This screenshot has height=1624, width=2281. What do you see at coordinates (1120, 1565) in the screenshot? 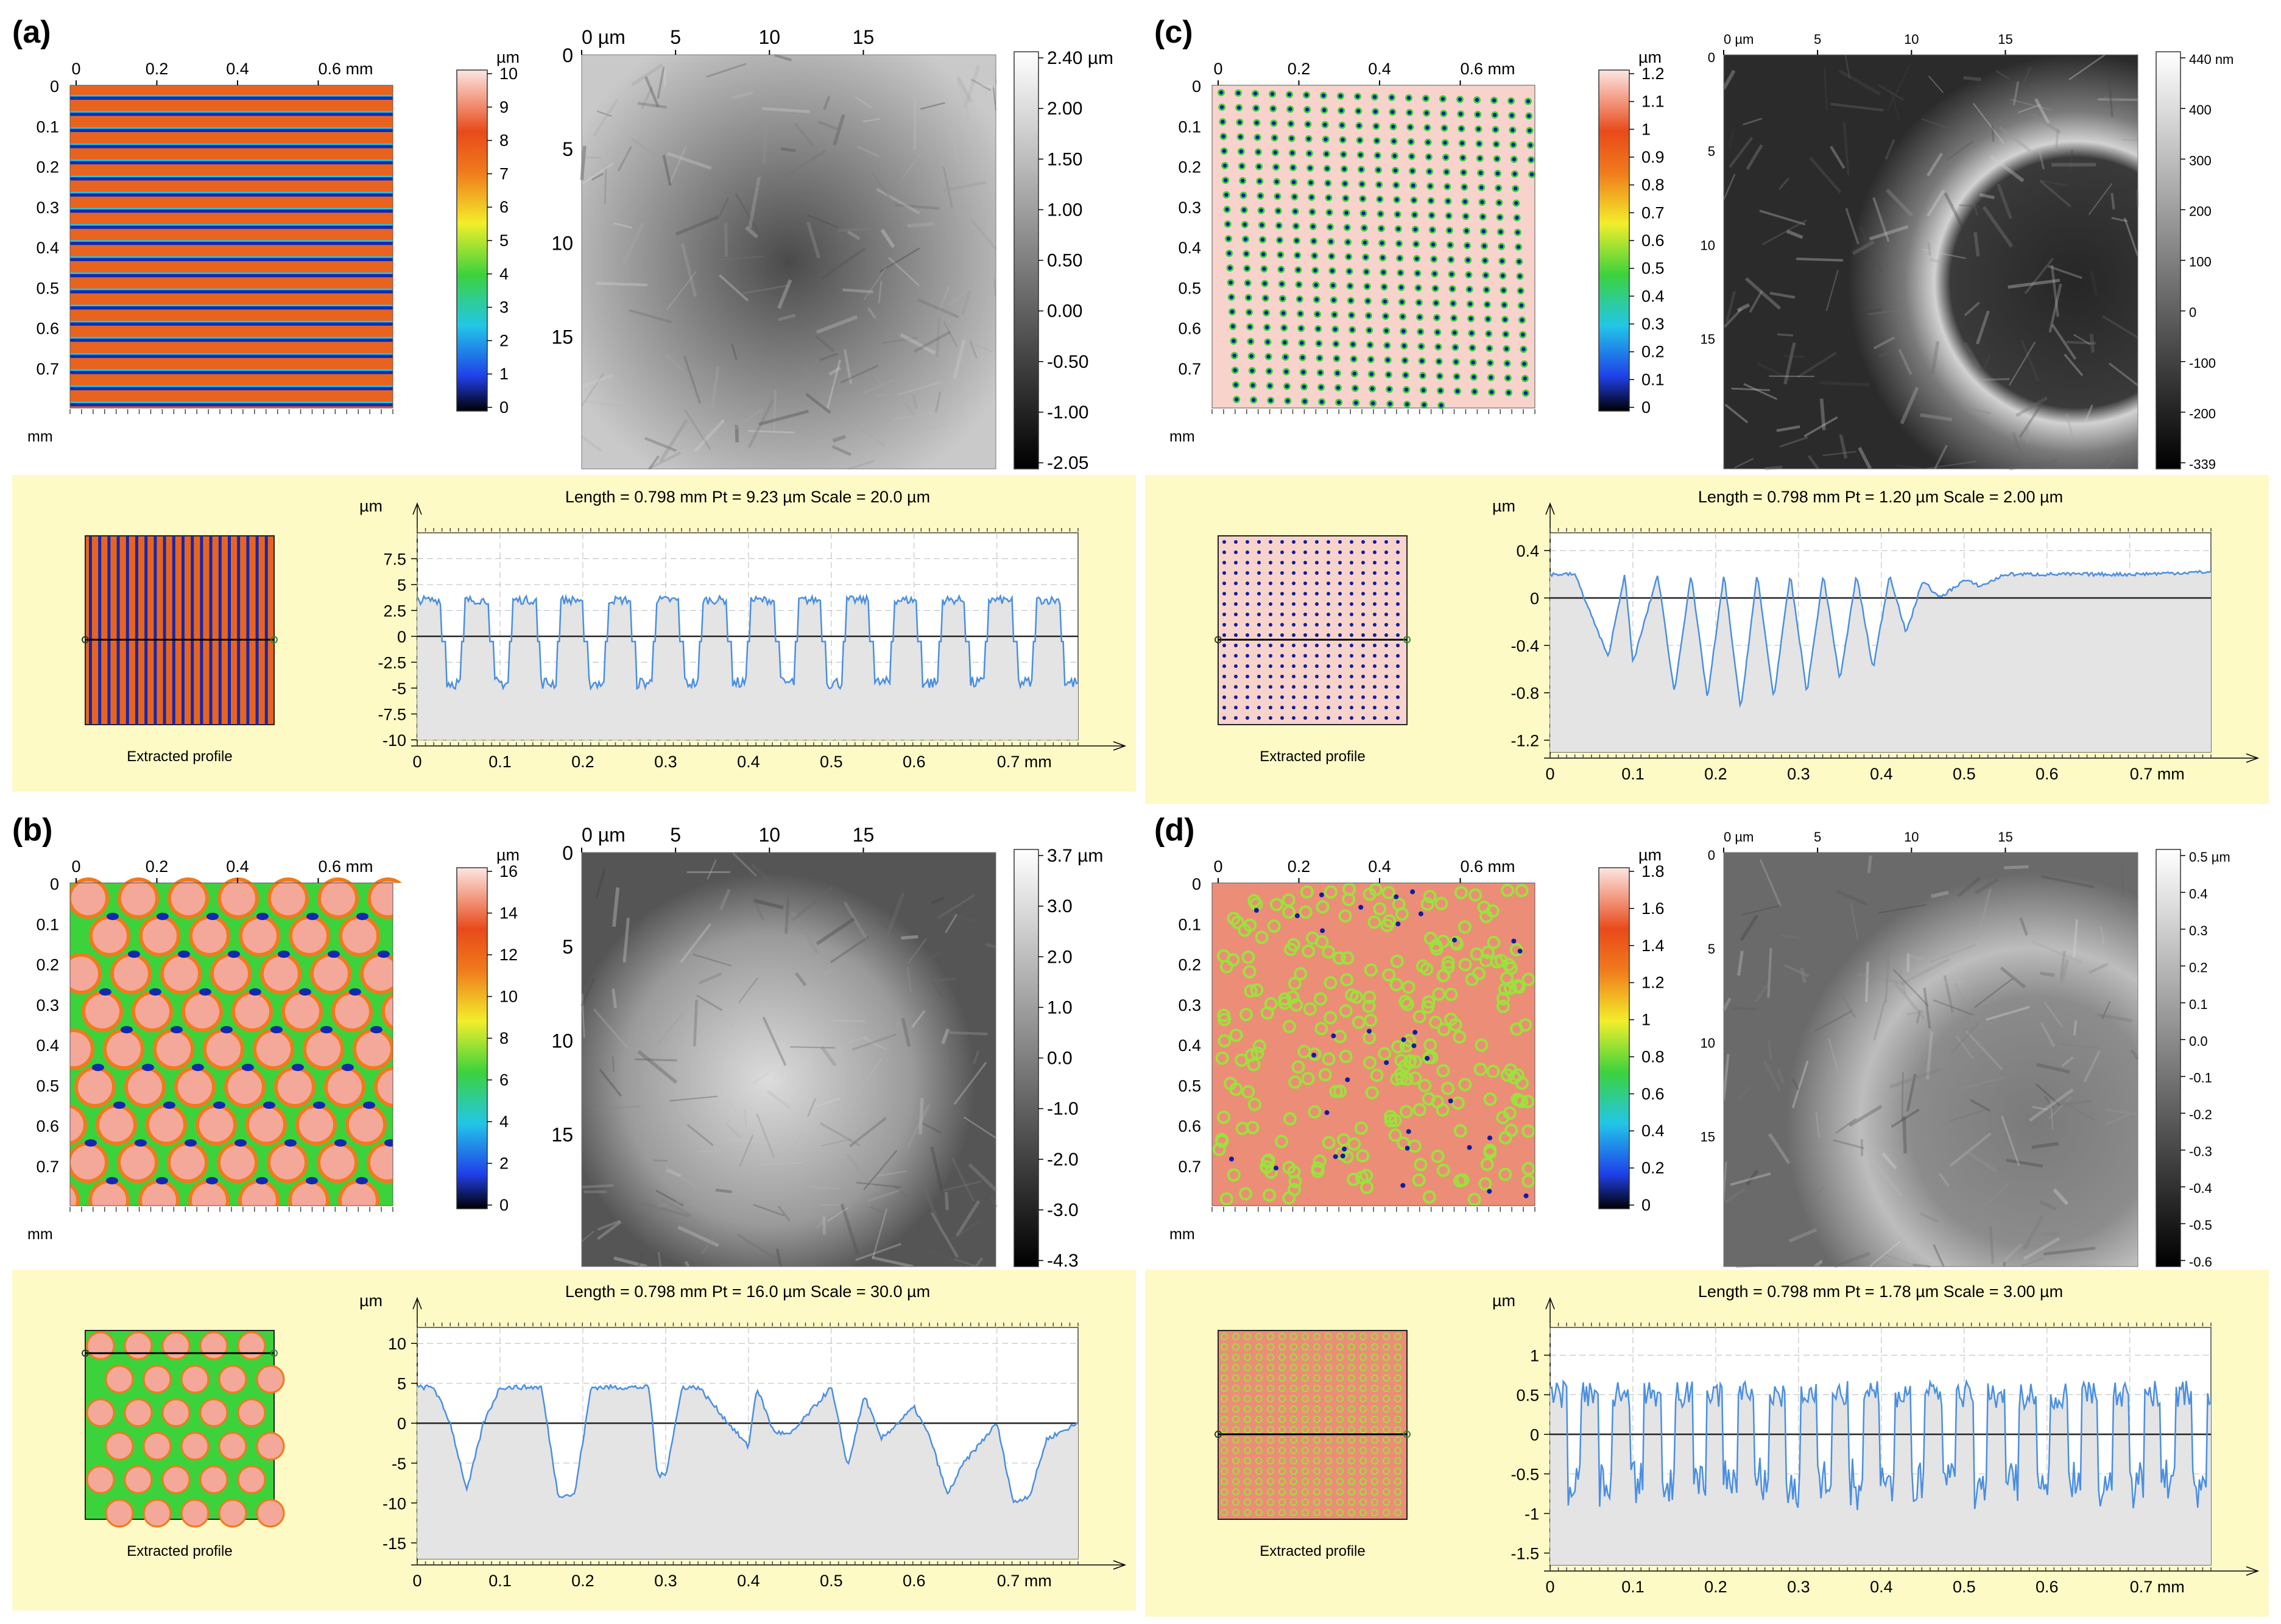
I see `x-axis-arrow` at bounding box center [1120, 1565].